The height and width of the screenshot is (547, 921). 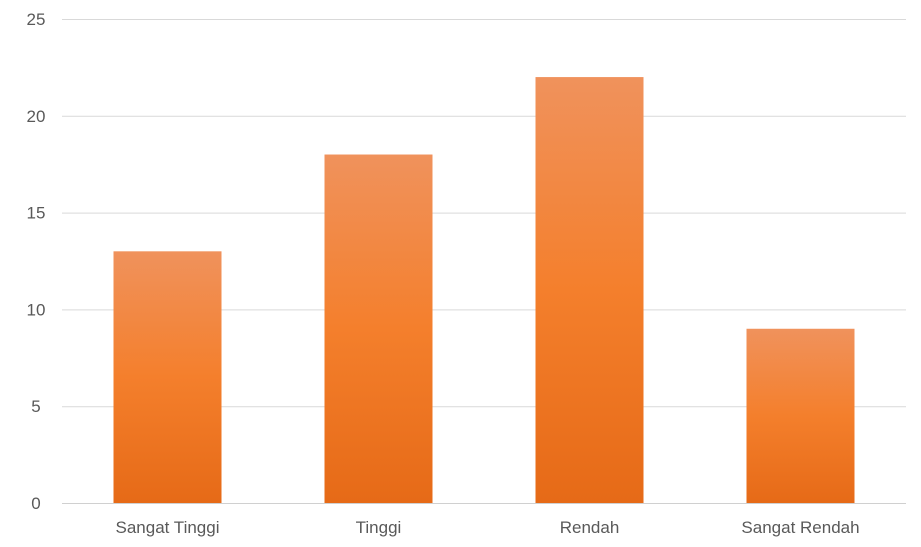 What do you see at coordinates (36, 19) in the screenshot?
I see `y-tick-label: 25` at bounding box center [36, 19].